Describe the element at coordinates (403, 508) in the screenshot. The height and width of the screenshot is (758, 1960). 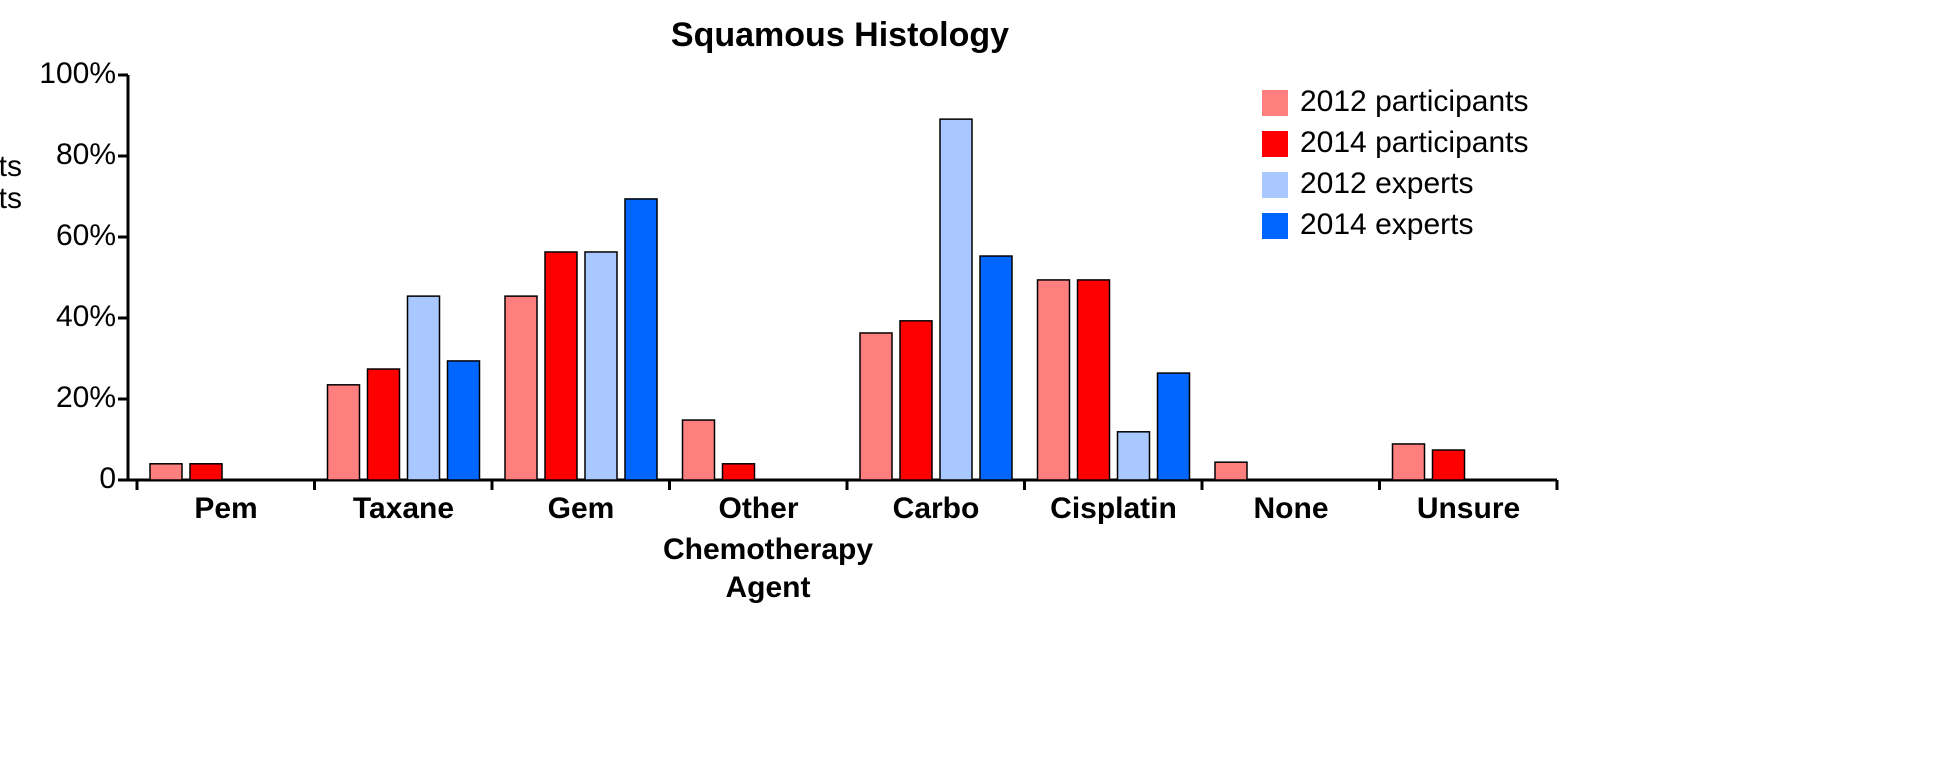
I see `x-tick-label: Taxane` at that location.